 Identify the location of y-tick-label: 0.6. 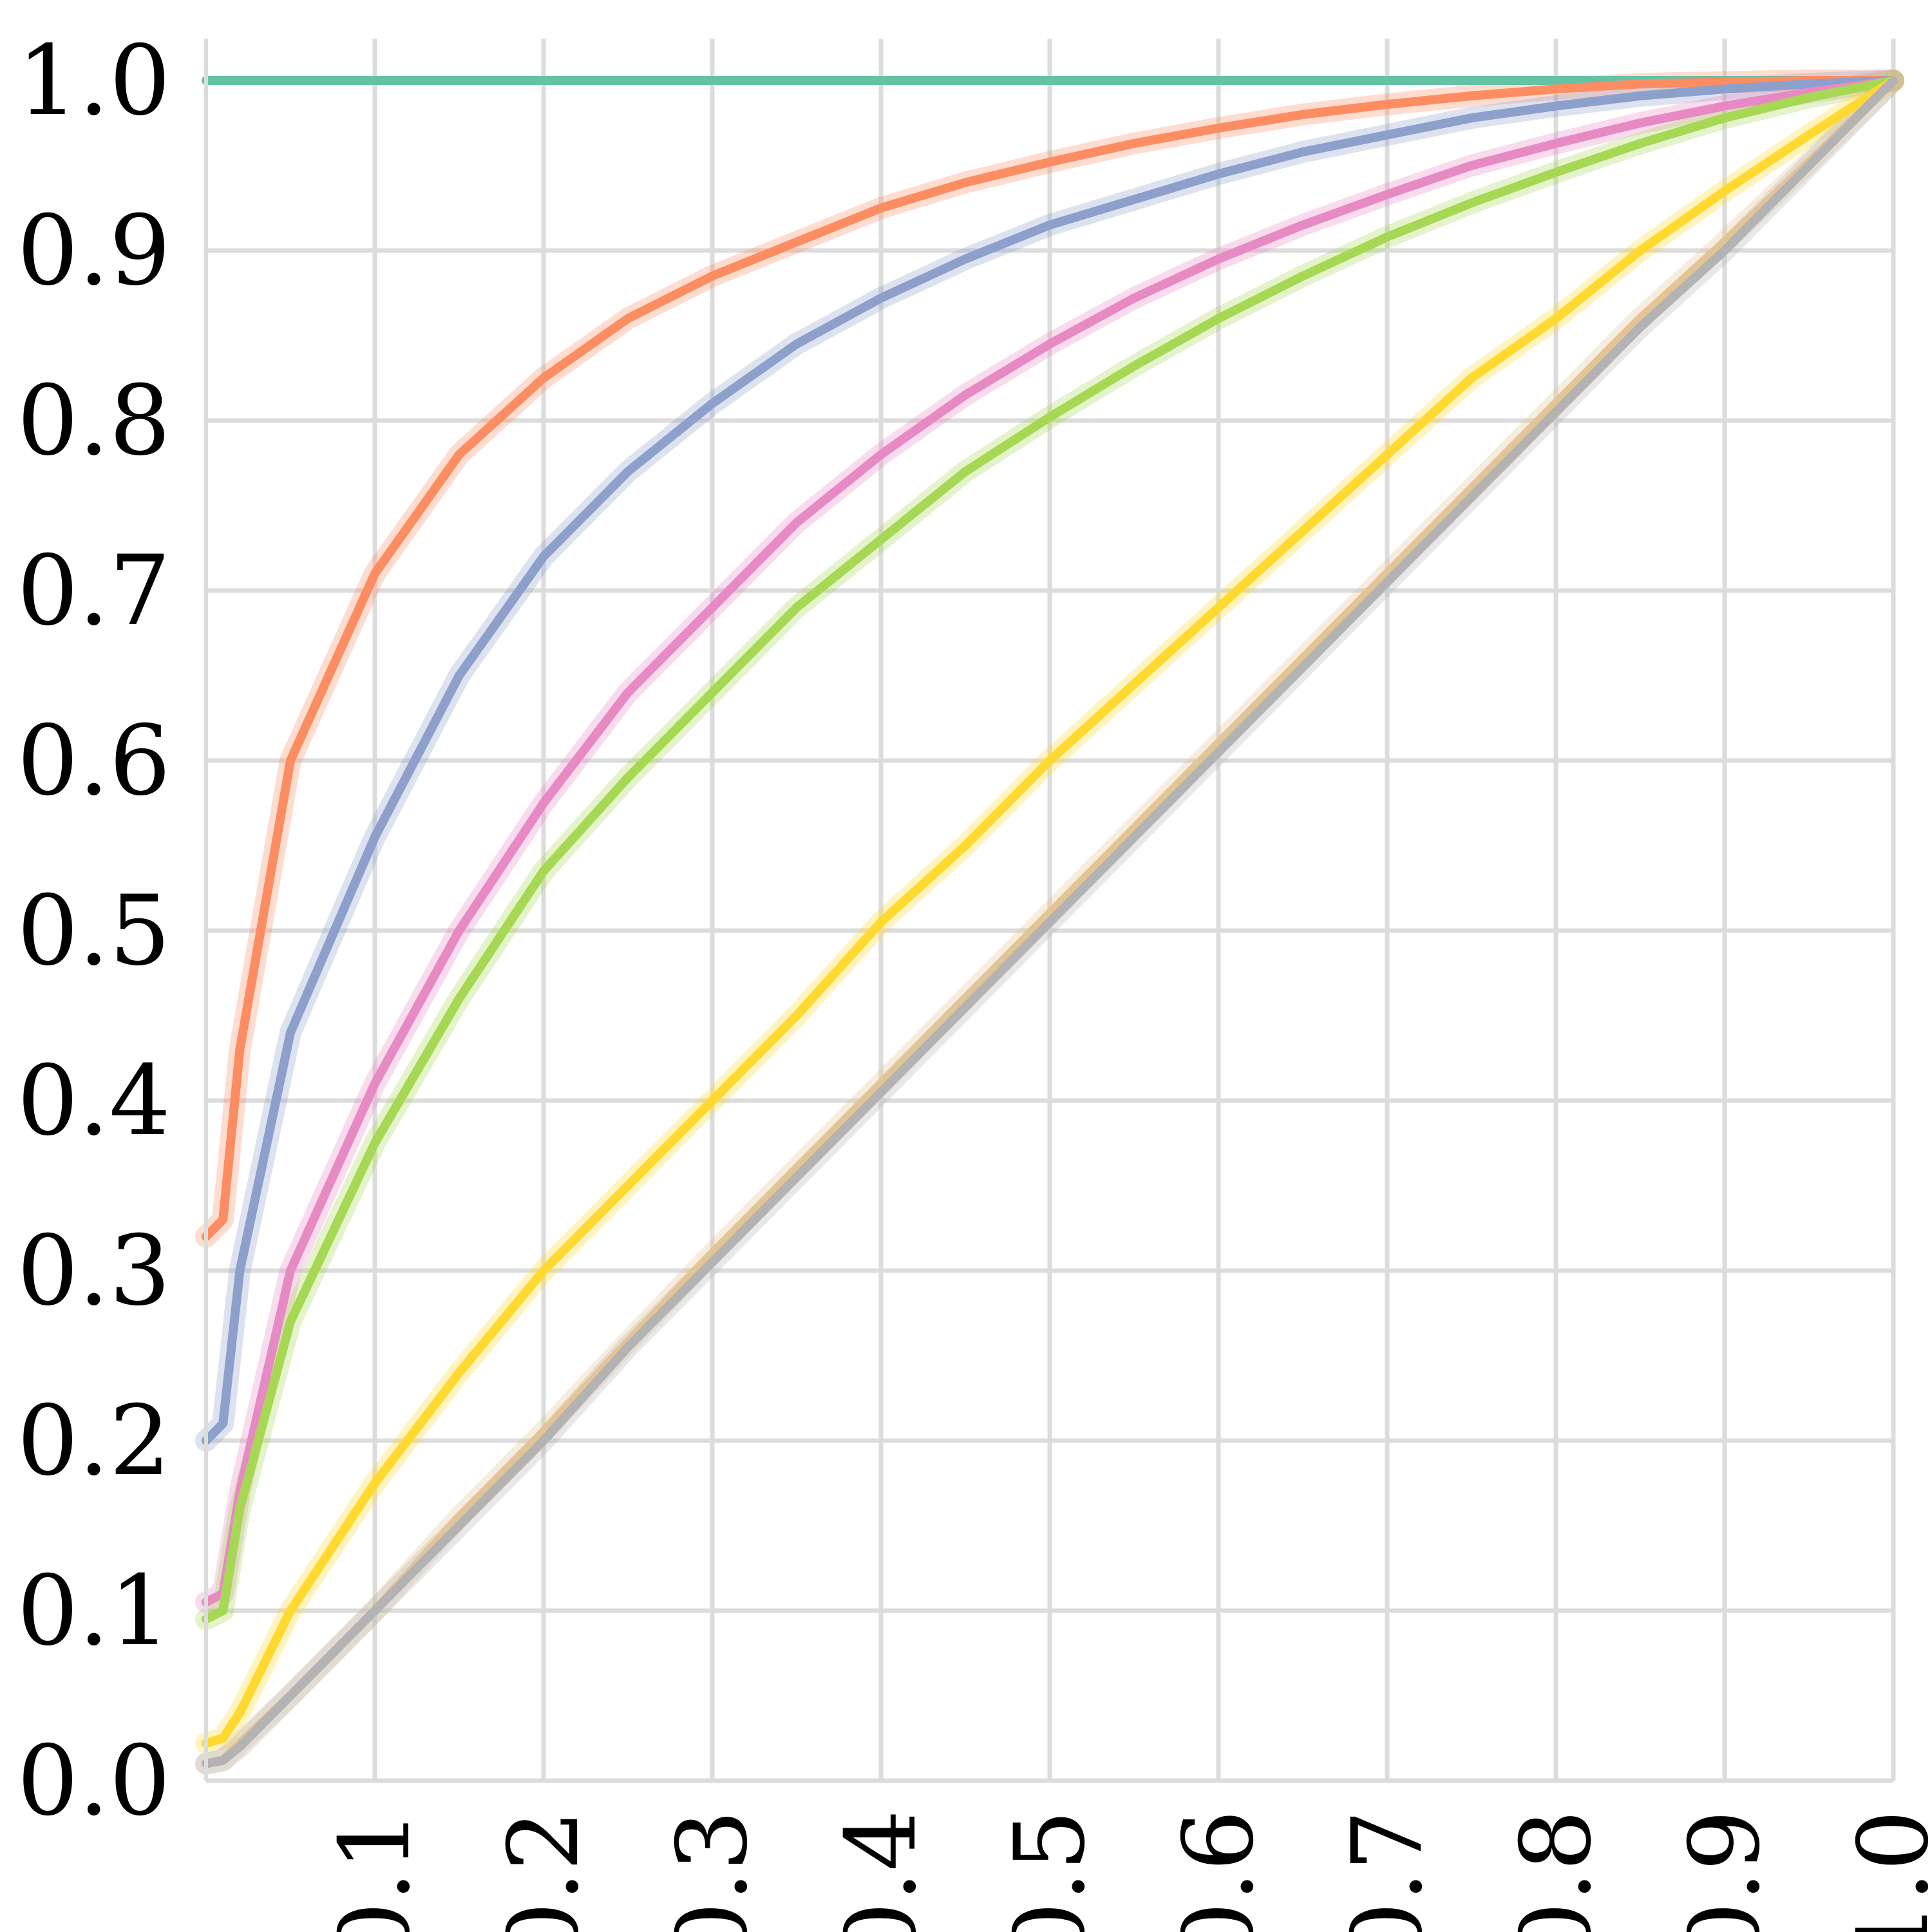
(94, 761).